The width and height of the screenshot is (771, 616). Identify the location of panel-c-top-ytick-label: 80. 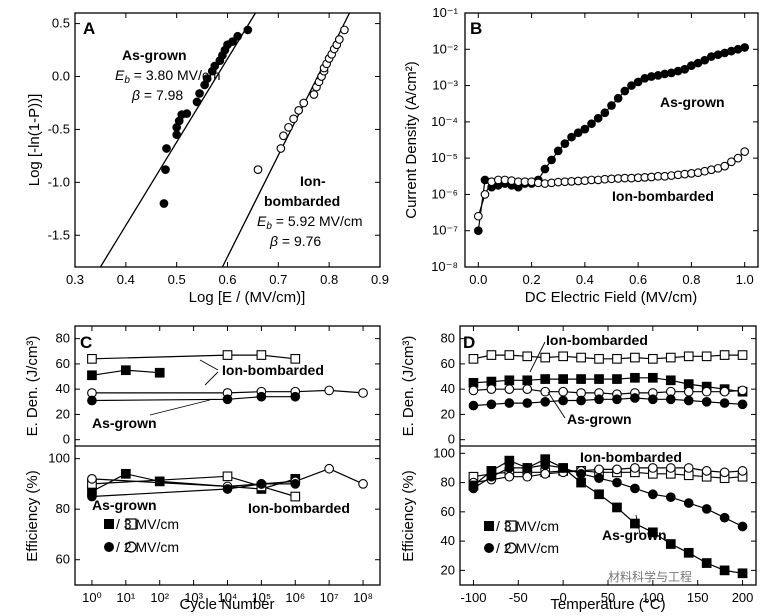
(63, 338).